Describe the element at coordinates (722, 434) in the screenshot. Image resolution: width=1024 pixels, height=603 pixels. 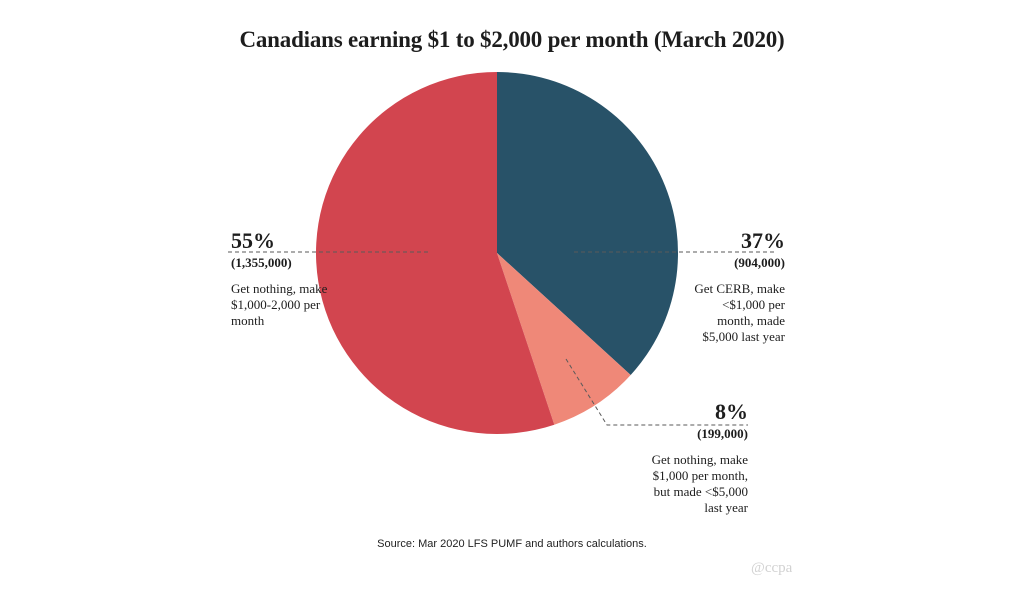
I see `label-small-count: (199,000)` at that location.